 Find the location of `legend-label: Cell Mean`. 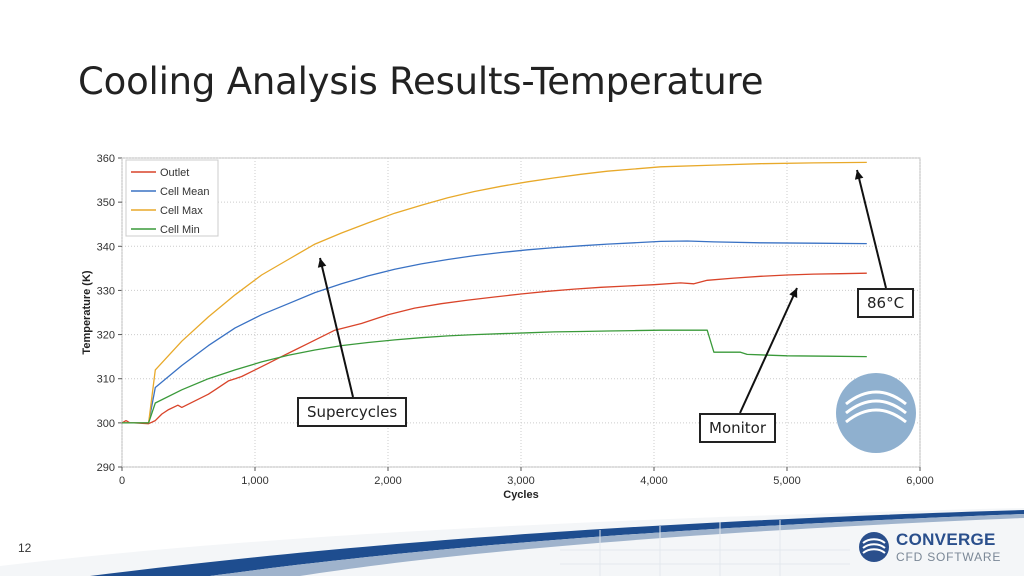

legend-label: Cell Mean is located at coordinates (185, 192).